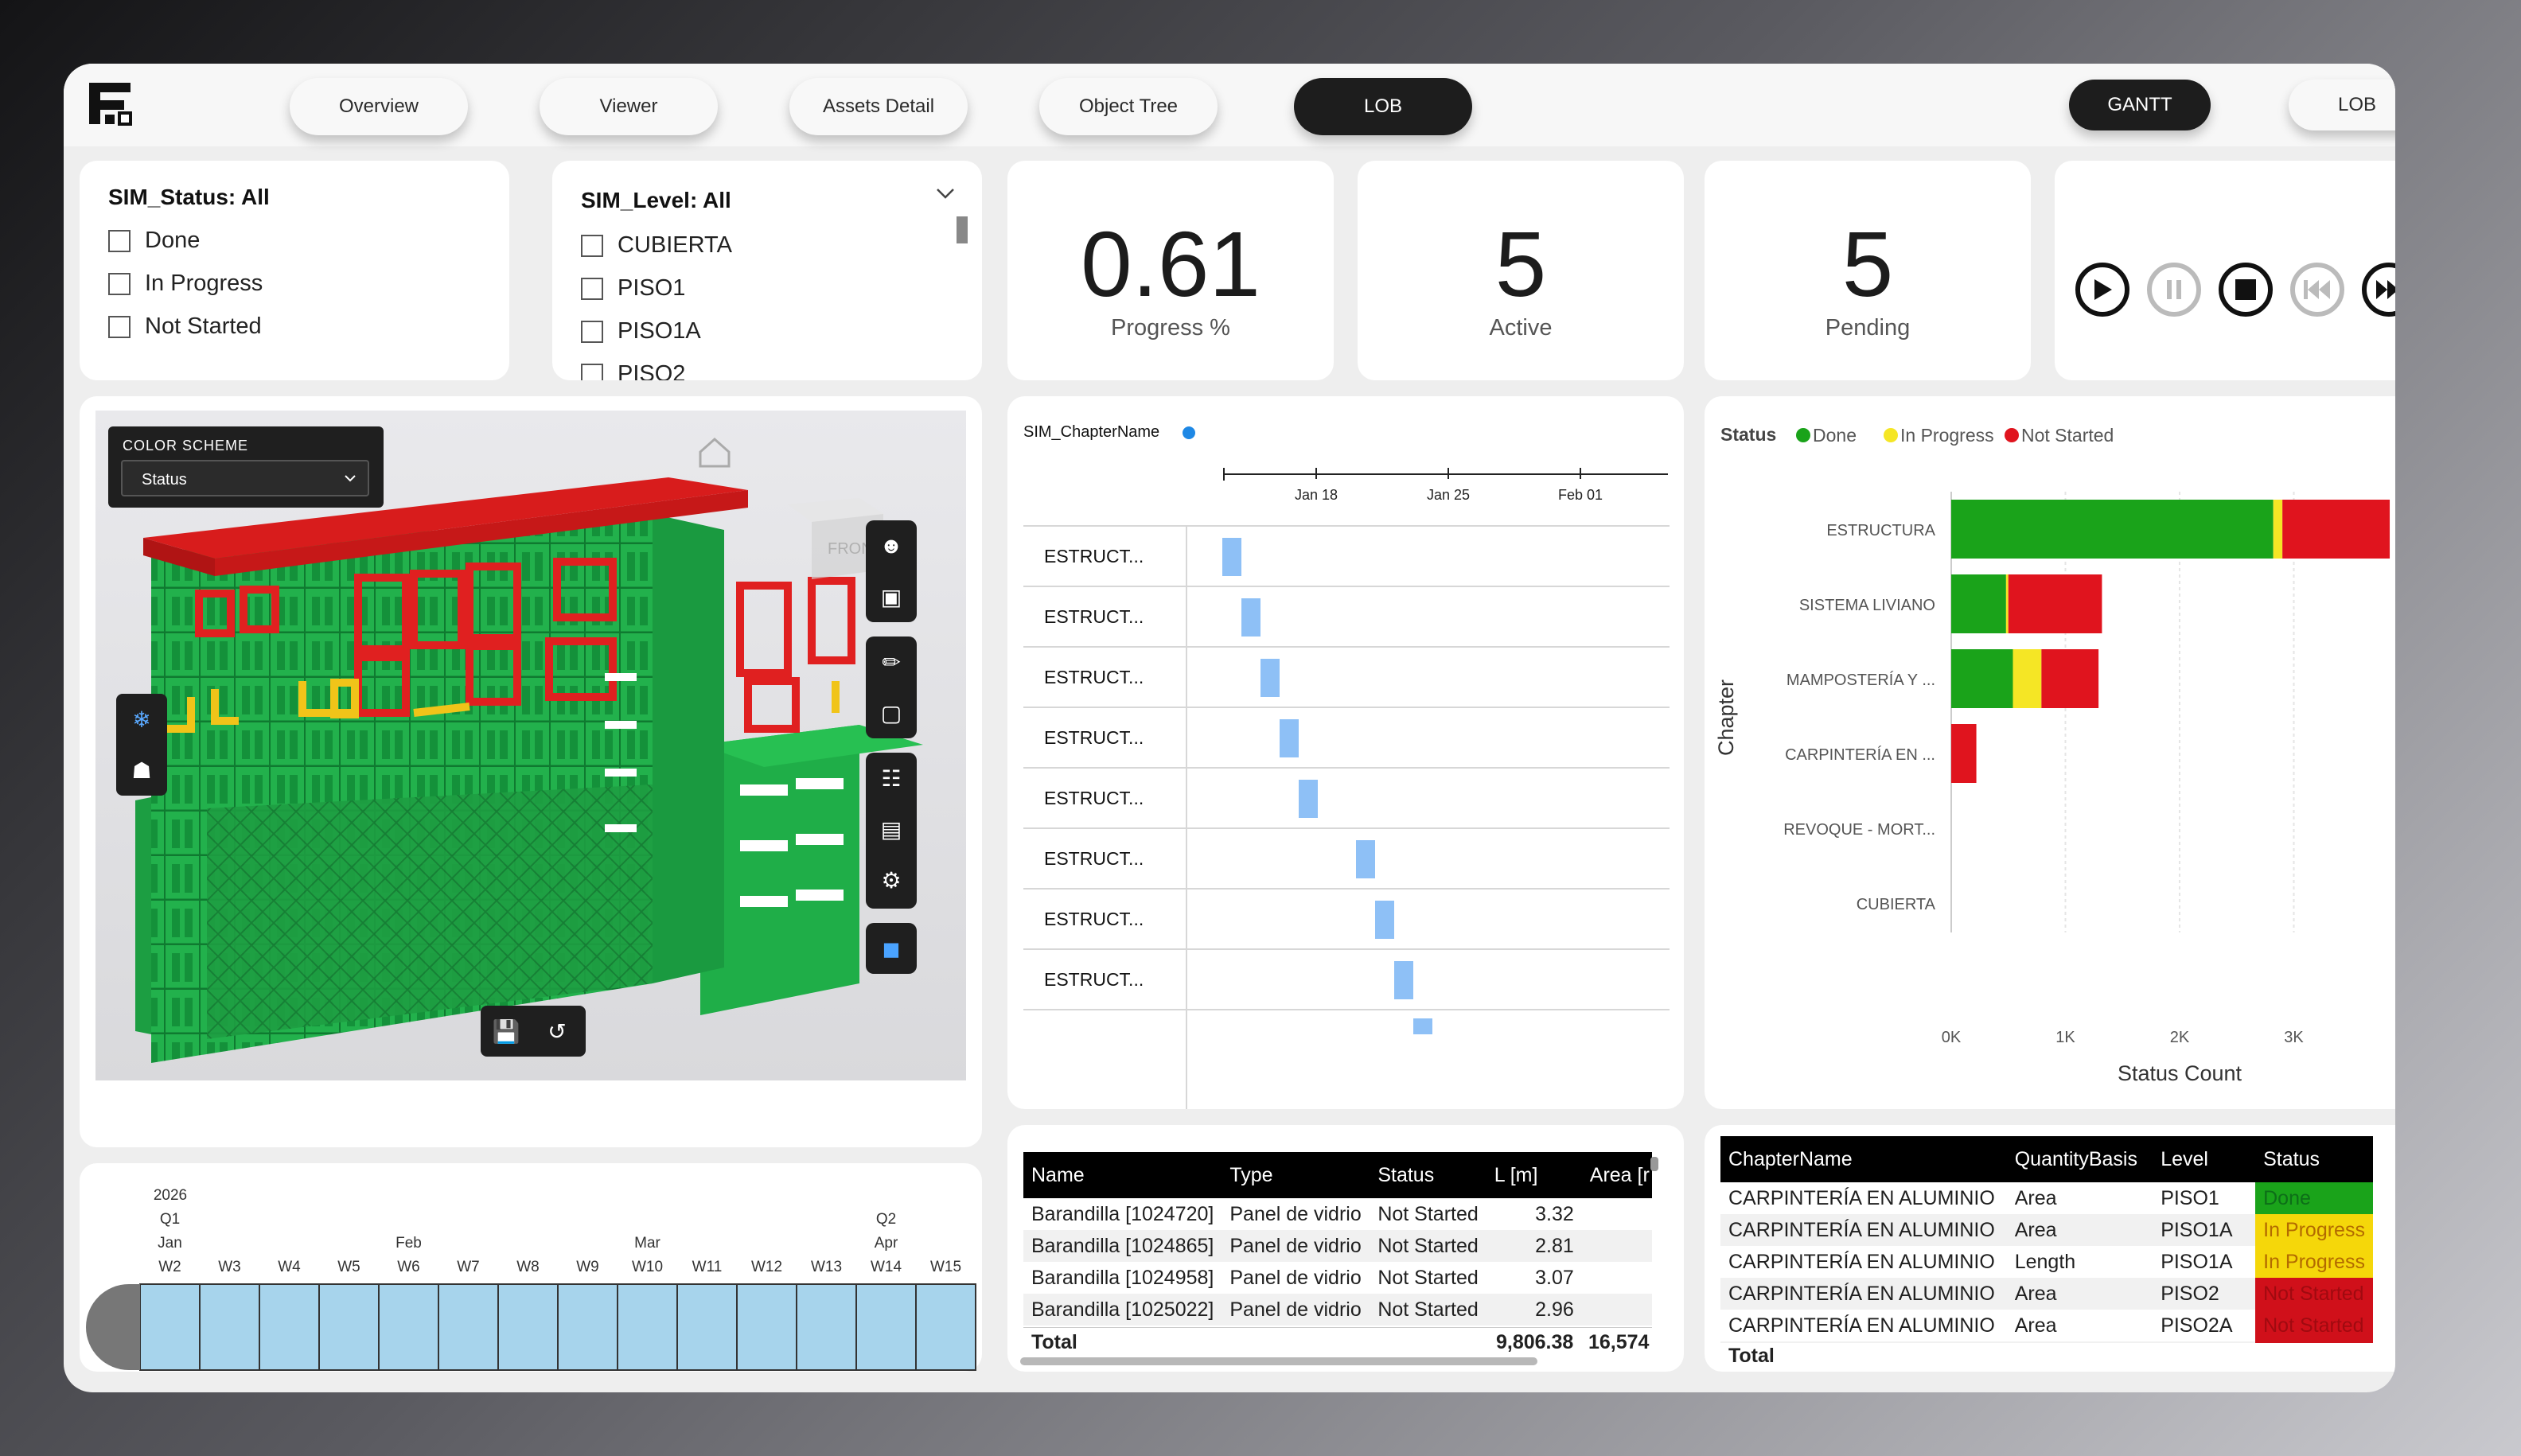 The width and height of the screenshot is (2521, 1456). What do you see at coordinates (1128, 106) in the screenshot?
I see `tab-object-tree: Object Tree` at bounding box center [1128, 106].